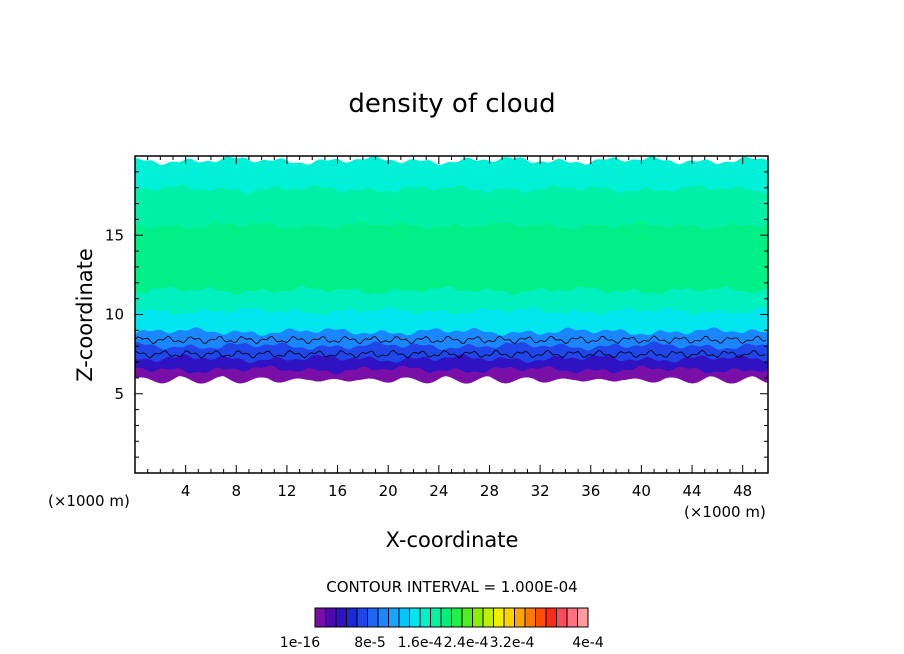 The image size is (904, 654). What do you see at coordinates (512, 643) in the screenshot?
I see `colorbar-label: 3.2e-4` at bounding box center [512, 643].